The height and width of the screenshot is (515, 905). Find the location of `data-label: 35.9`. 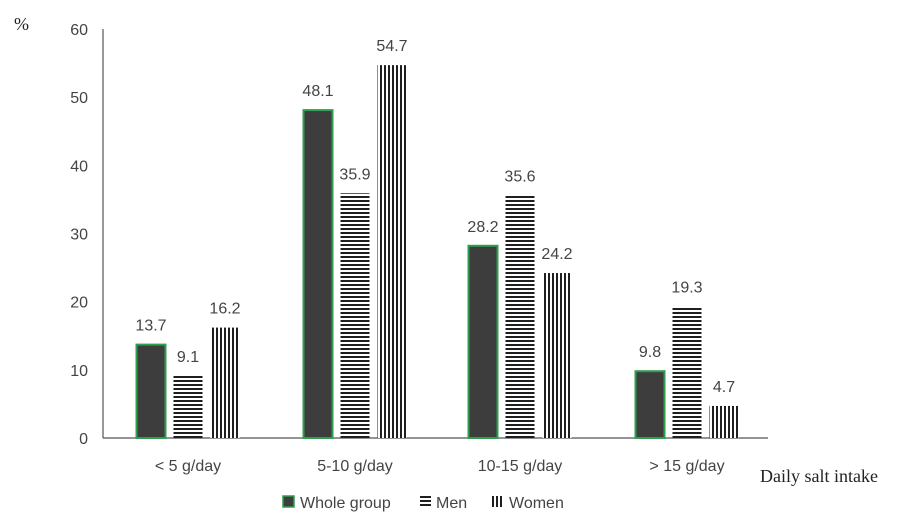

data-label: 35.9 is located at coordinates (354, 174).